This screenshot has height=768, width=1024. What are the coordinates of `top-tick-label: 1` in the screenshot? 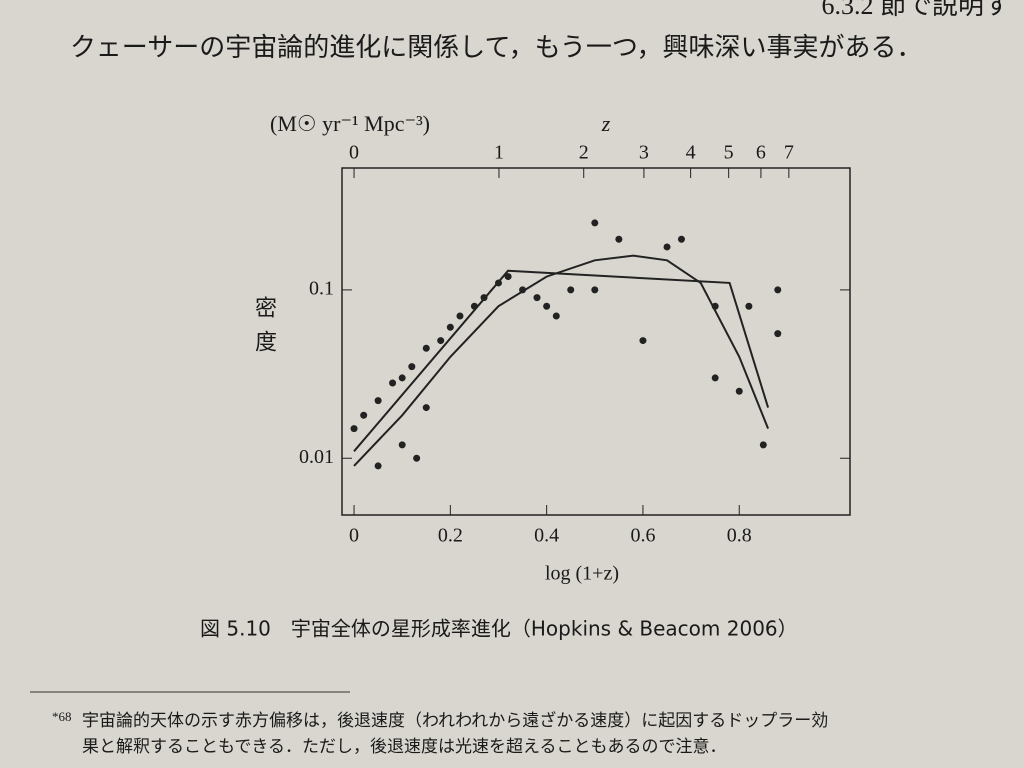 It's located at (499, 153).